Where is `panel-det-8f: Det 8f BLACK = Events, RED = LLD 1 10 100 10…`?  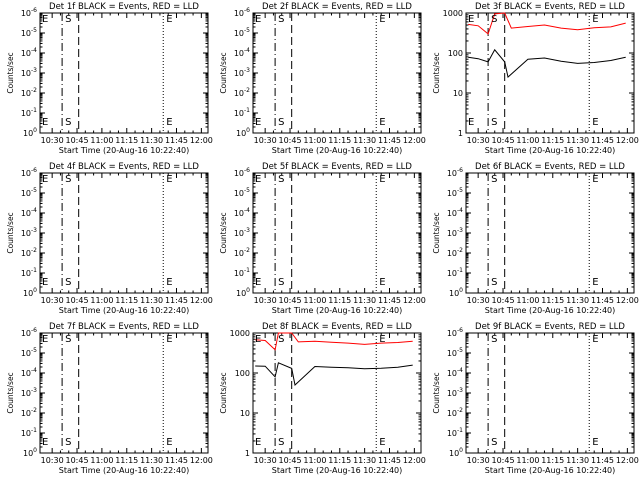
panel-det-8f: Det 8f BLACK = Events, RED = LLD 1 10 100 10… is located at coordinates (322, 398).